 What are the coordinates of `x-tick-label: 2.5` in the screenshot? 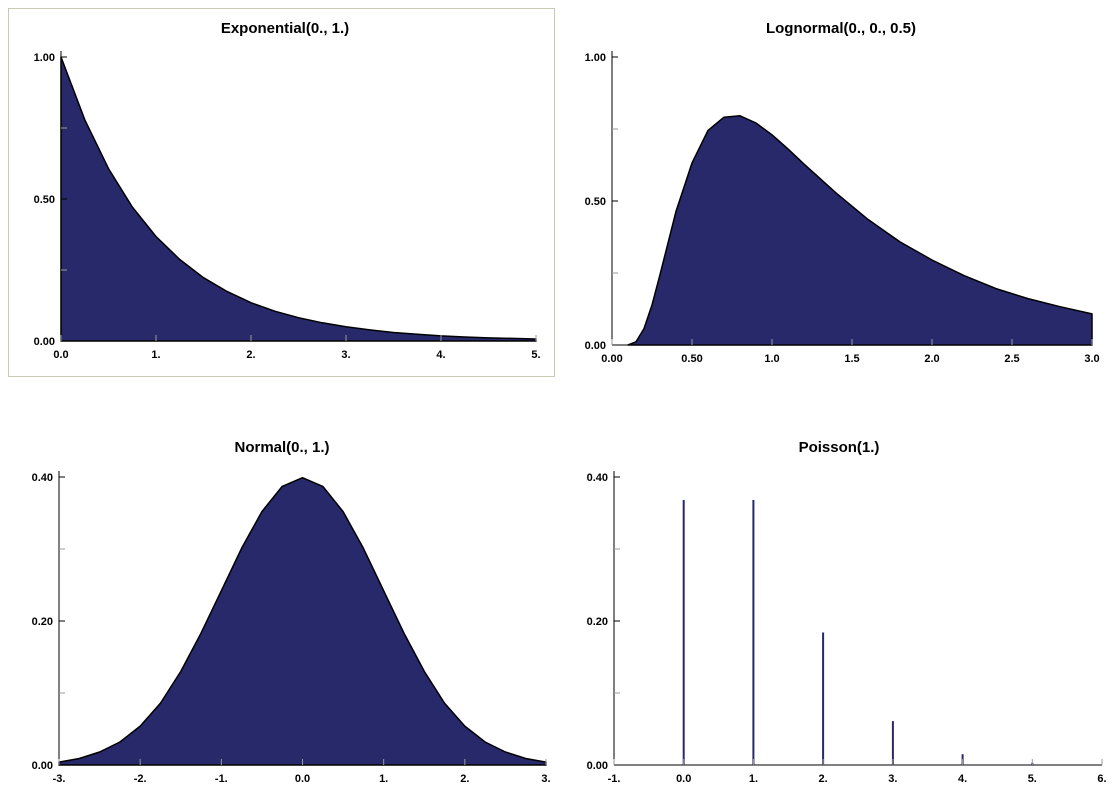 It's located at (1011, 359).